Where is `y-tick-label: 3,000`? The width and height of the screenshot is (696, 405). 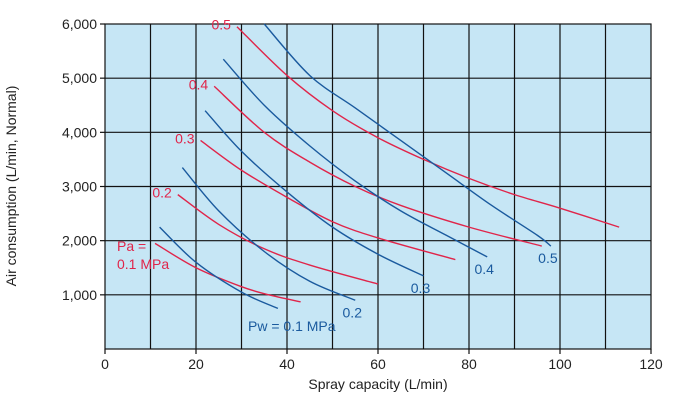
y-tick-label: 3,000 is located at coordinates (79, 187).